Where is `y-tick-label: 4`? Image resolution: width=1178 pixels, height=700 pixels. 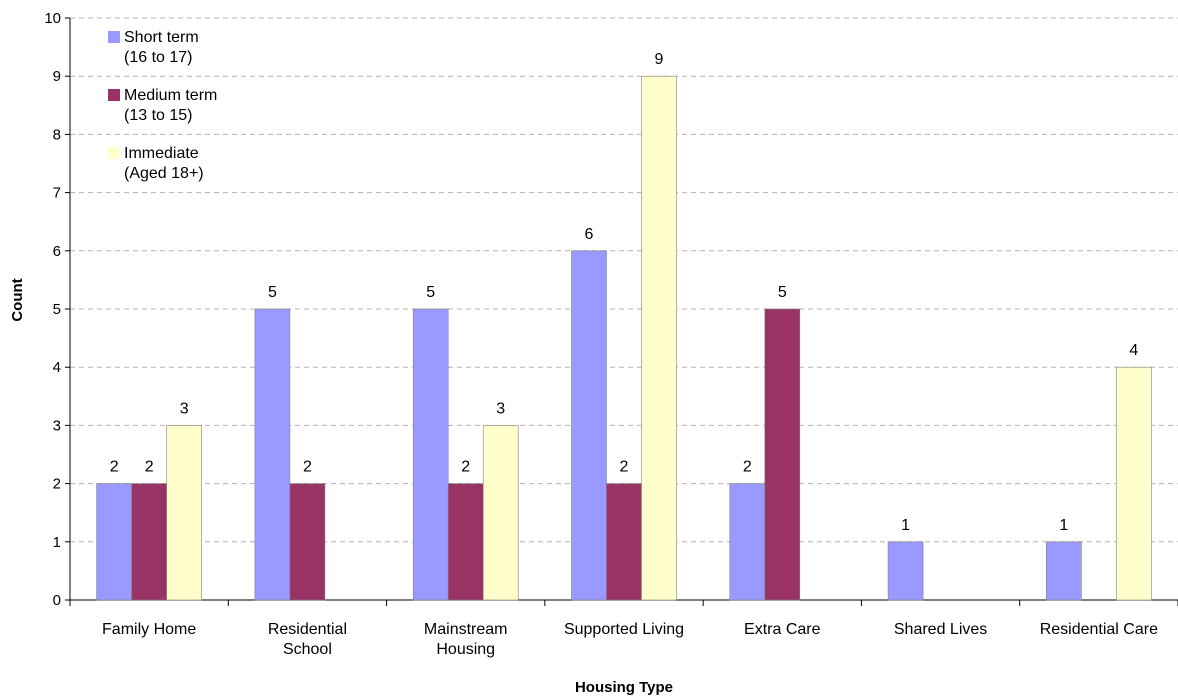
y-tick-label: 4 is located at coordinates (57, 367).